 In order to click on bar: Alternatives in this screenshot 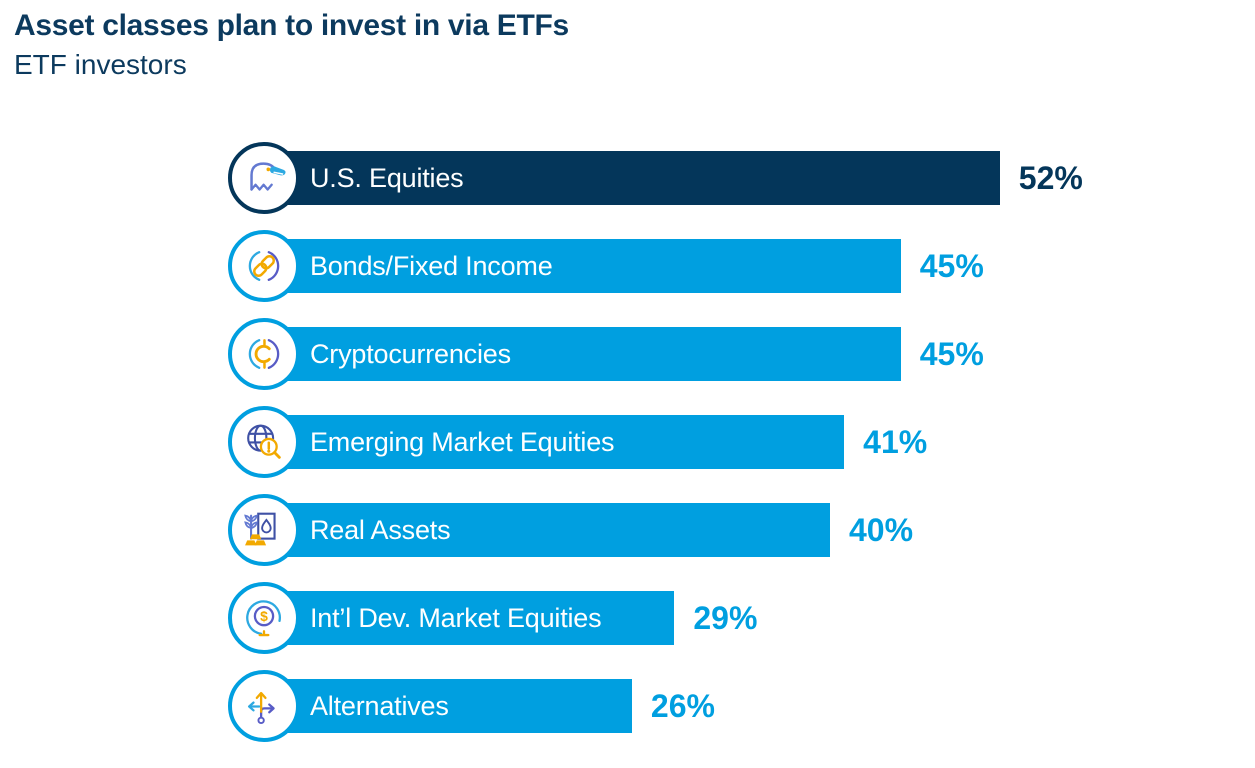, I will do `click(448, 706)`.